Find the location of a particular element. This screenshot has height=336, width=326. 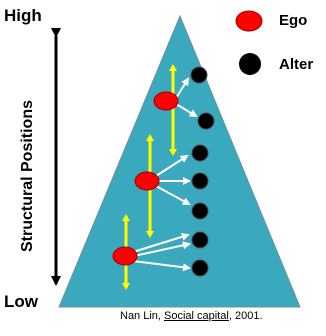

ties-middle is located at coordinates (173, 179).